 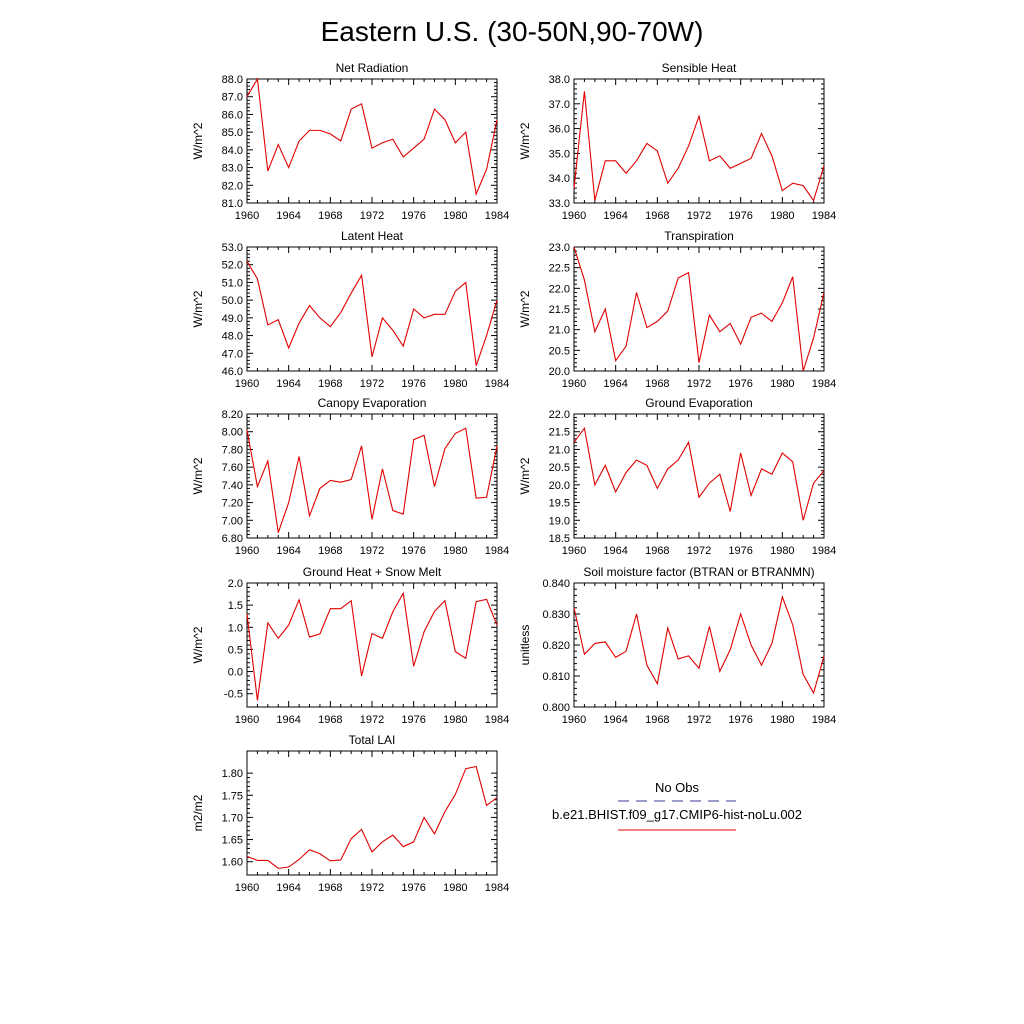 I want to click on y-tick-label: 1.80, so click(x=232, y=774).